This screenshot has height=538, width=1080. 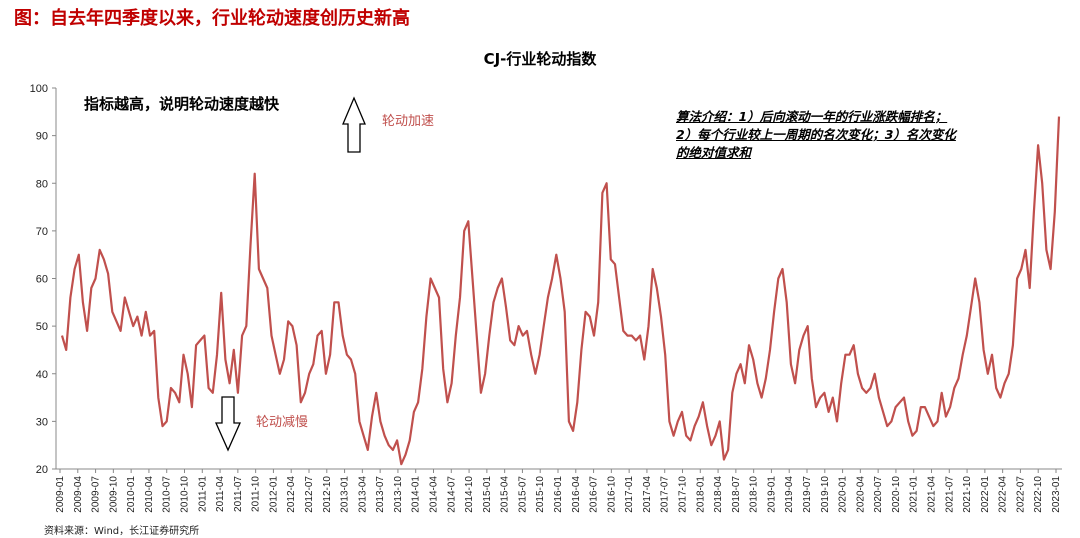 I want to click on x-tick-label: 2020-01, so click(x=843, y=494).